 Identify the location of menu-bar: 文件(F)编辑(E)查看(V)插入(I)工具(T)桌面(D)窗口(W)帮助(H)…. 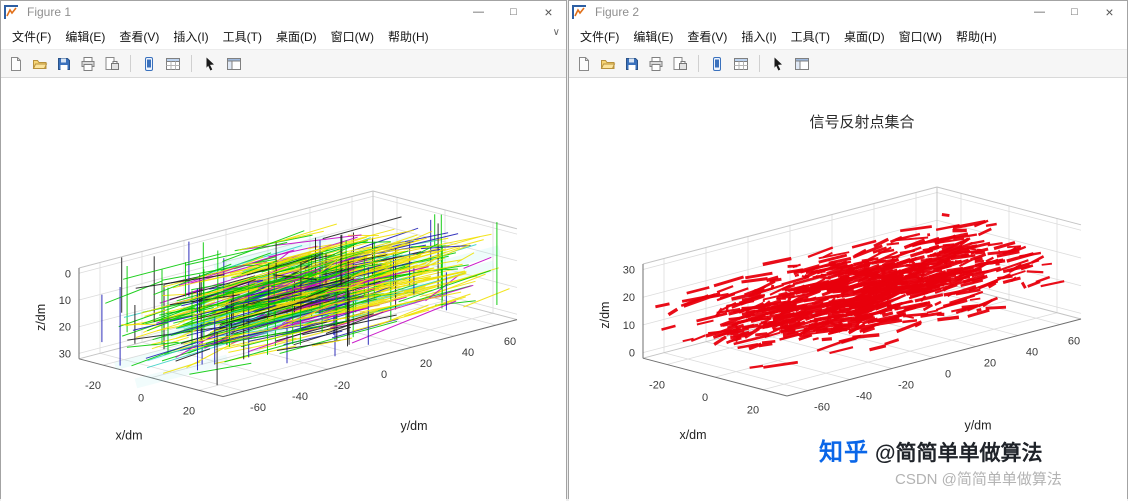
(283, 36).